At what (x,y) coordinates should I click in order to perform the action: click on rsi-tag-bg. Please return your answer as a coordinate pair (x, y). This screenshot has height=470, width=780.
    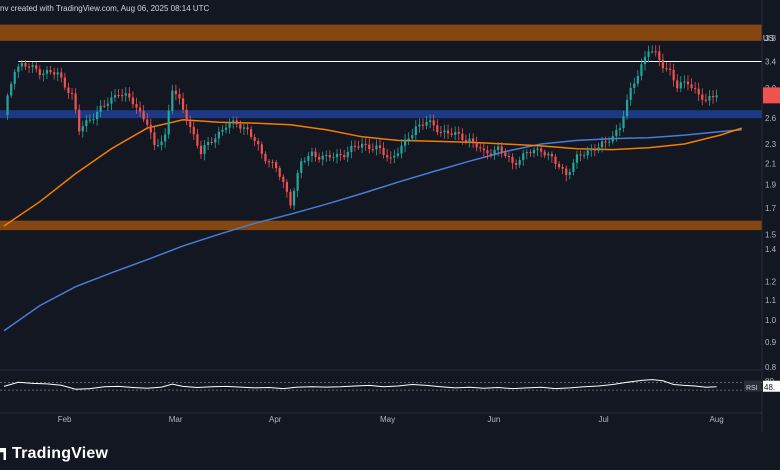
    Looking at the image, I should click on (752, 386).